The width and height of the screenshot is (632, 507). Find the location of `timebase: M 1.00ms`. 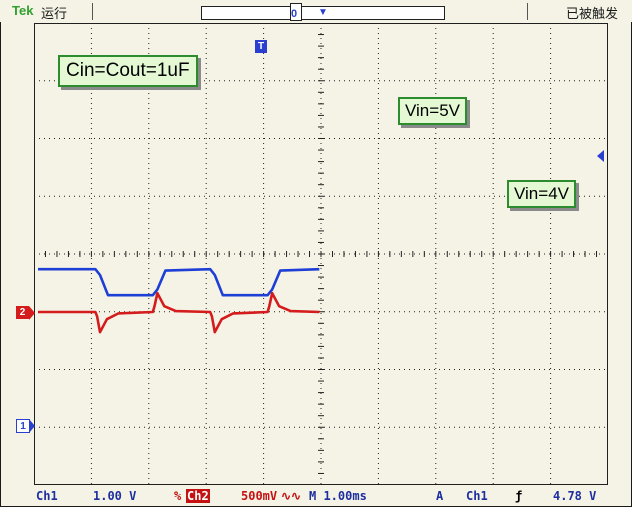

timebase: M 1.00ms is located at coordinates (338, 496).